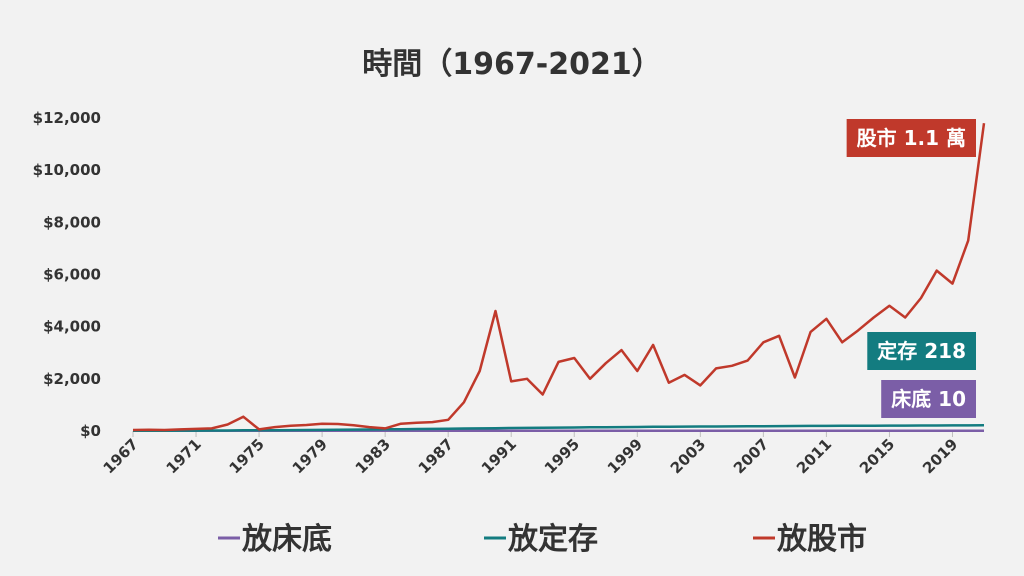 This screenshot has width=1024, height=576. Describe the element at coordinates (72, 275) in the screenshot. I see `y-tick-label: $6,000` at that location.